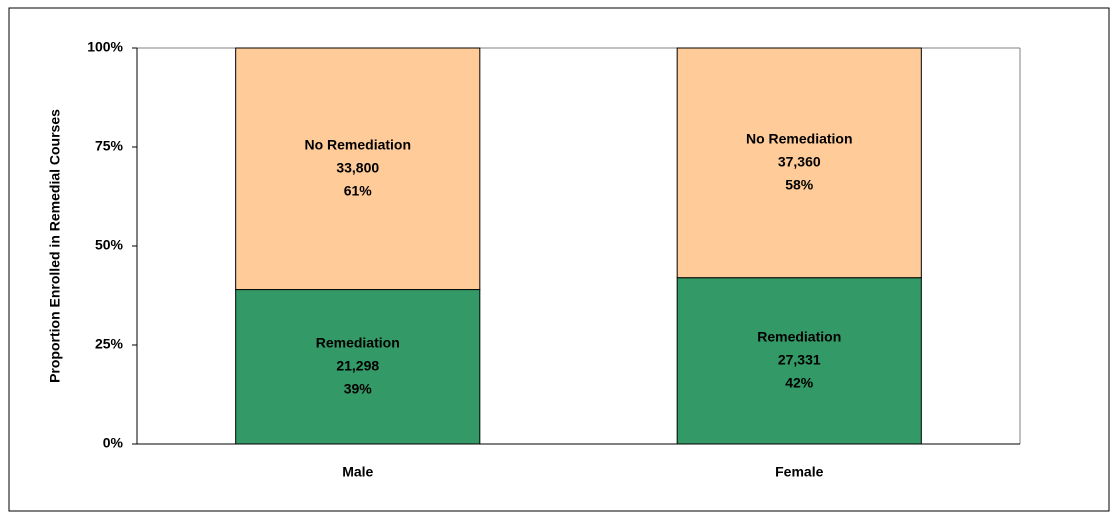  I want to click on x-tick-label: Female, so click(799, 472).